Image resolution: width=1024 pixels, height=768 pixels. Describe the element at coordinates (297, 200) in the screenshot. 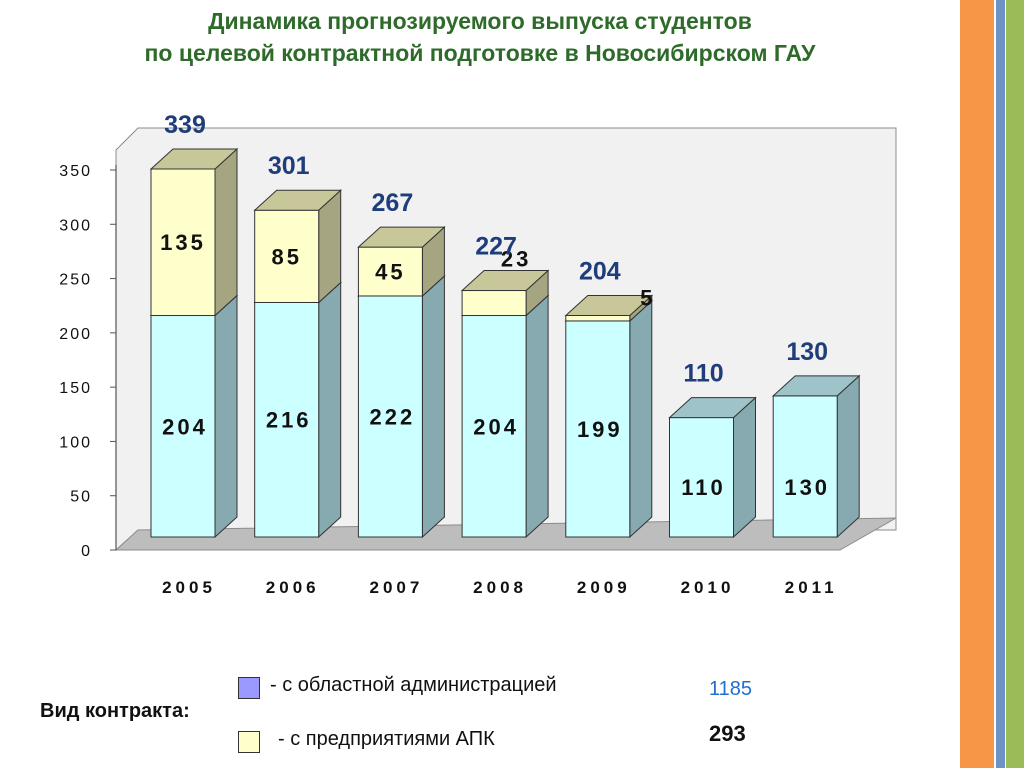

I see `bar-apk-2006` at that location.